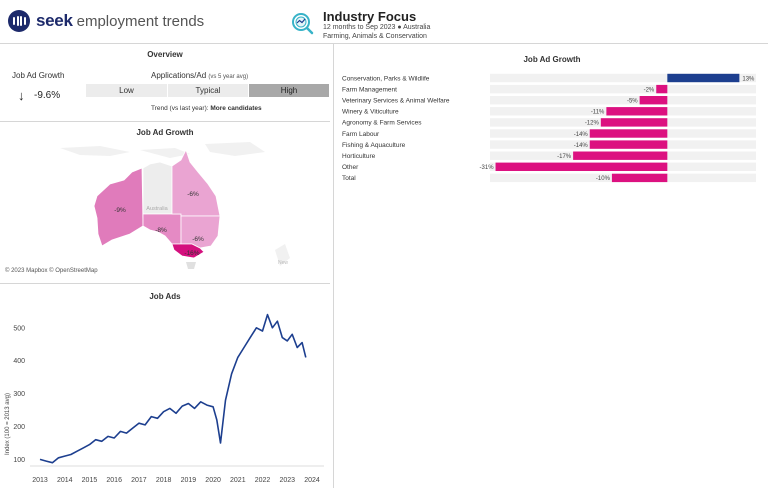 The height and width of the screenshot is (488, 768). Describe the element at coordinates (65, 480) in the screenshot. I see `x-tick-label: 2014` at that location.